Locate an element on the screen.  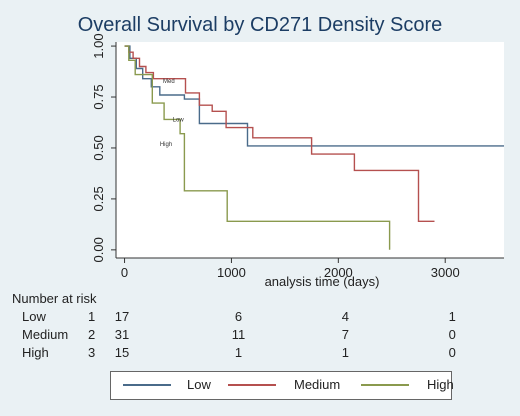
y-tick-label: 0.50 is located at coordinates (98, 147).